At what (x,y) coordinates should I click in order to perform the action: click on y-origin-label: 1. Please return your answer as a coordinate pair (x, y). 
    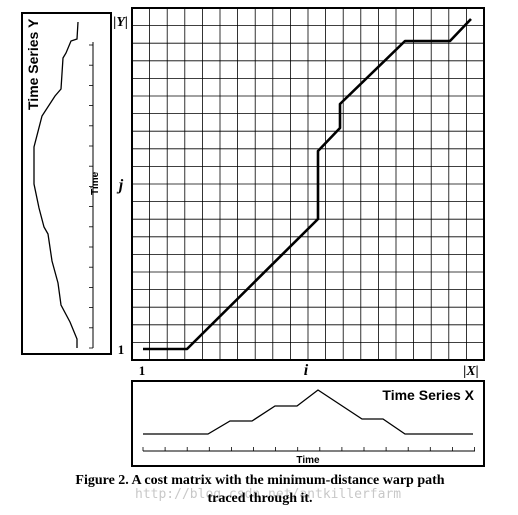
    Looking at the image, I should click on (121, 349).